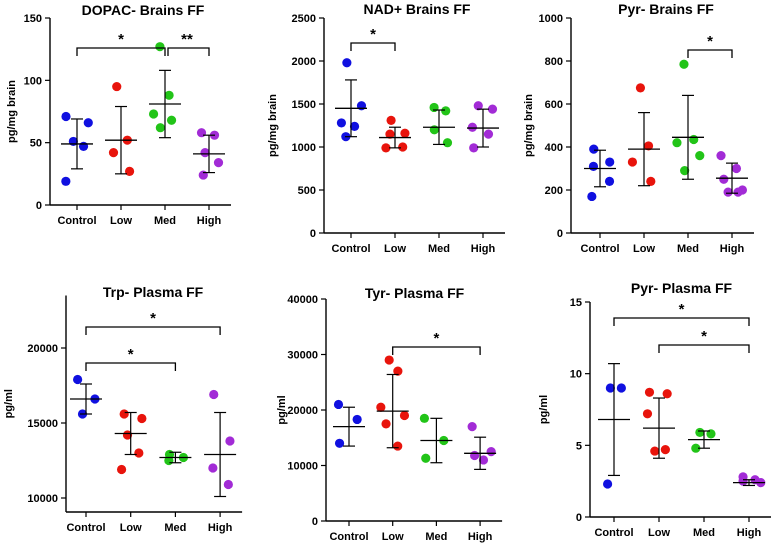 This screenshot has width=778, height=545. I want to click on y-tick-label: 500, so click(307, 191).